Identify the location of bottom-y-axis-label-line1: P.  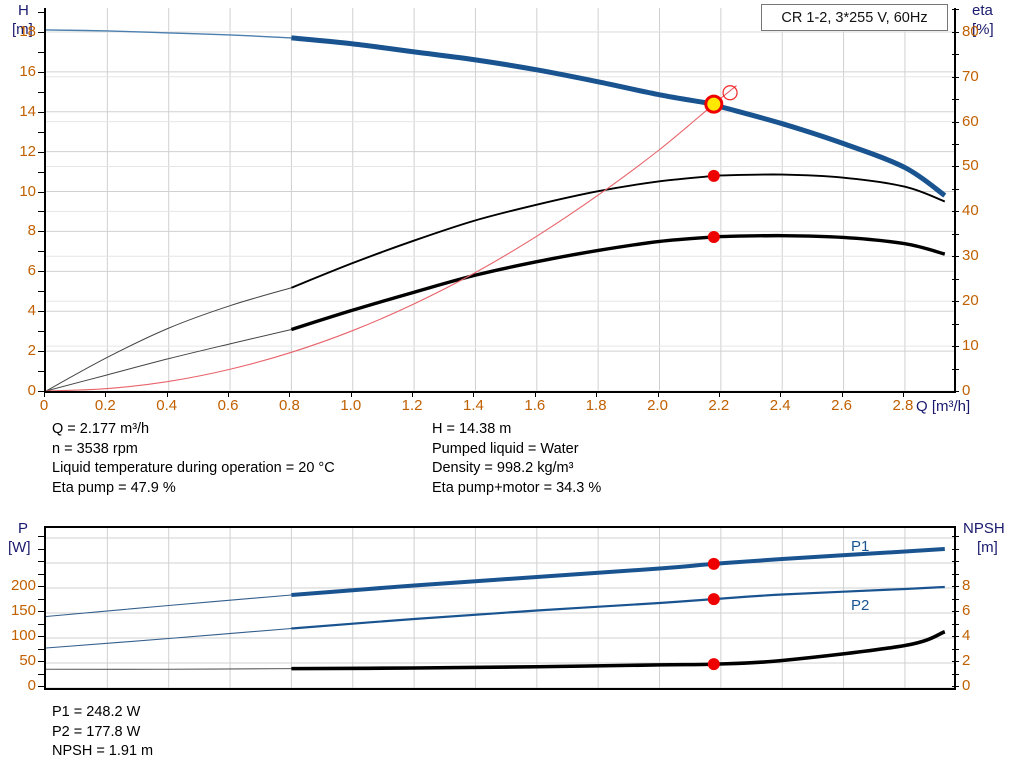
(23, 528).